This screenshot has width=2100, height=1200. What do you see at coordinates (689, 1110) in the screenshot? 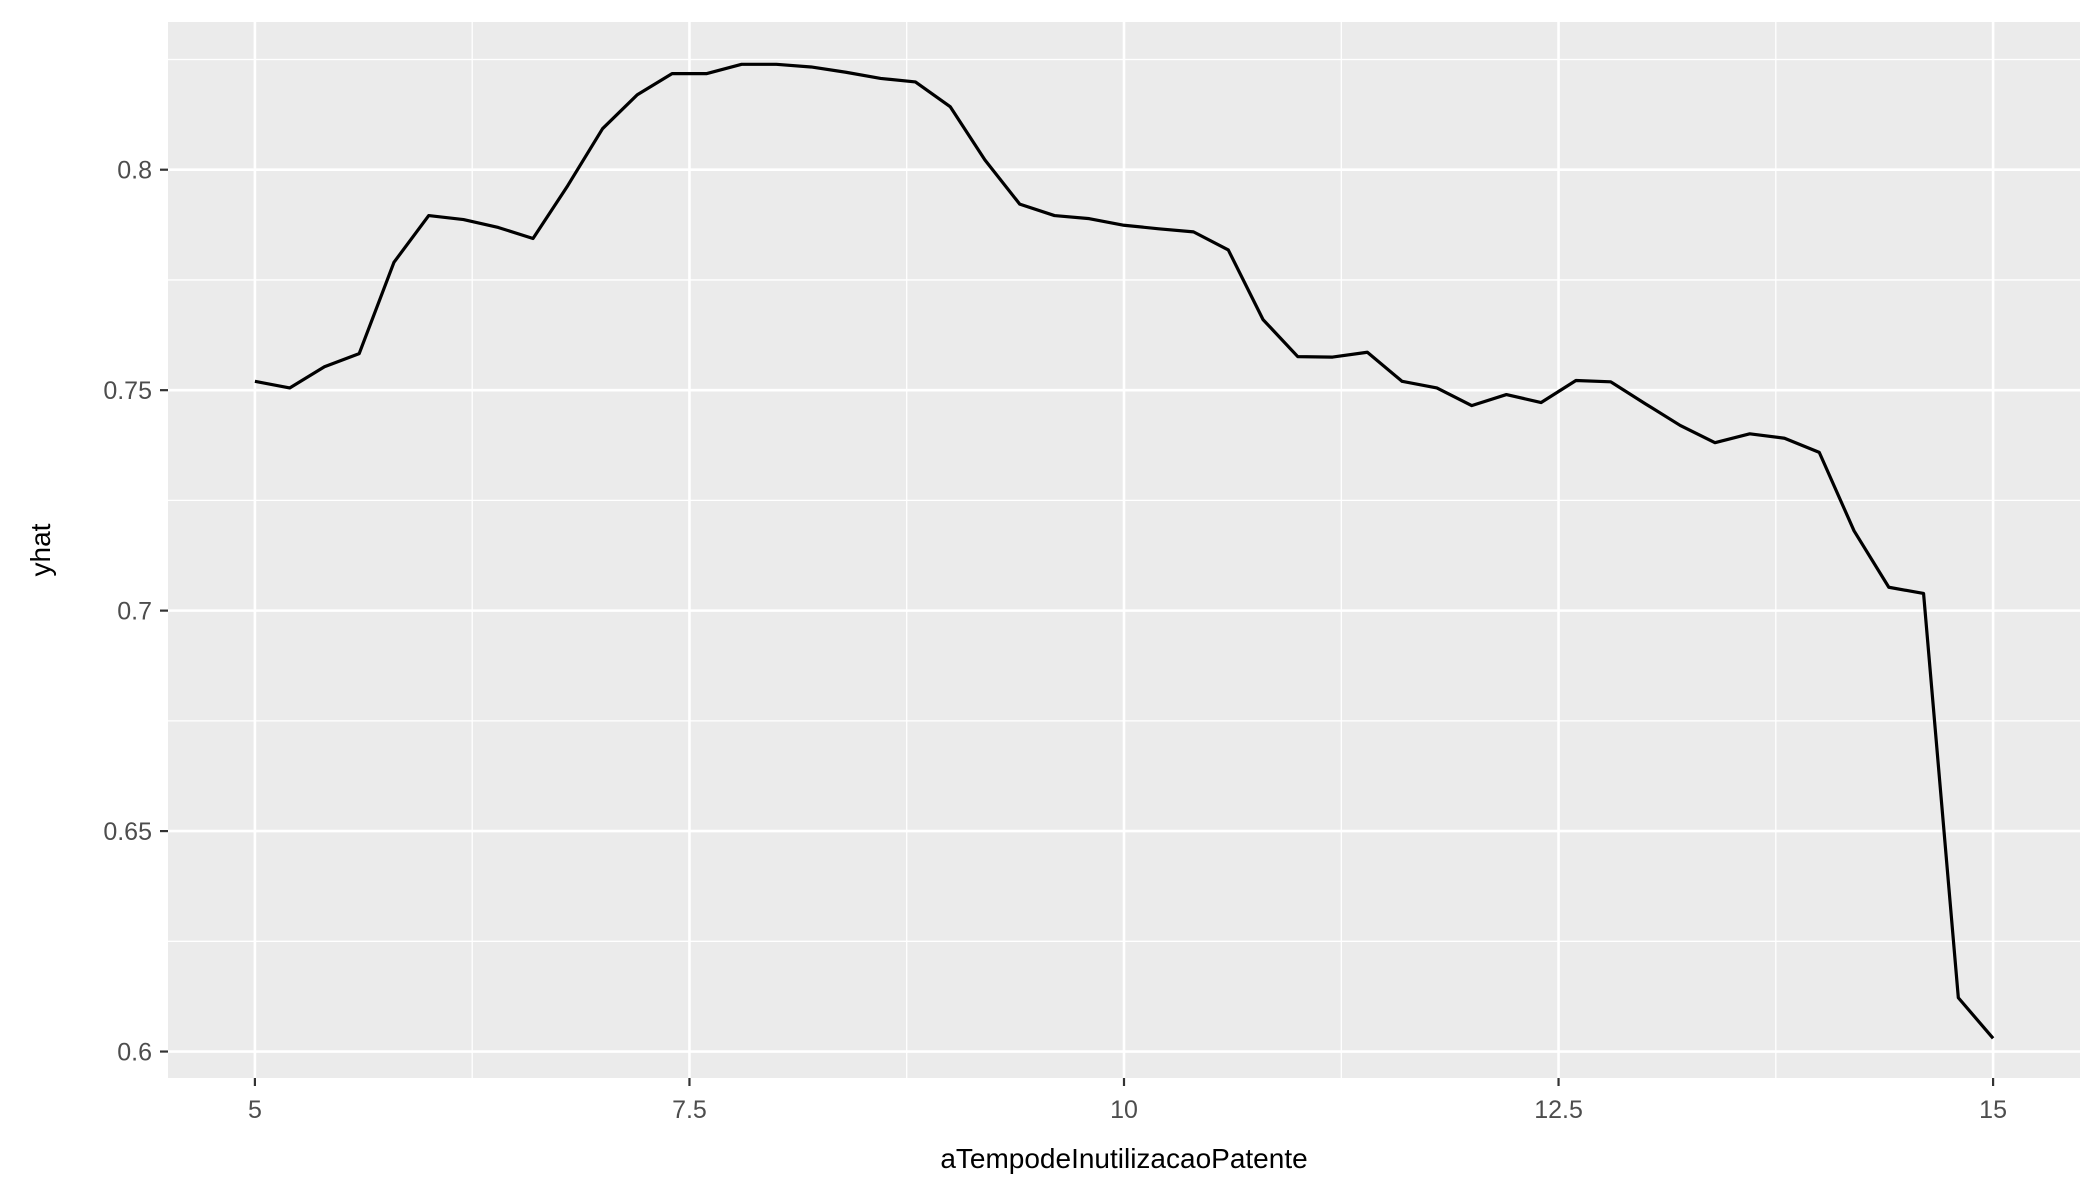
I see `x-tick-label: 7.5` at bounding box center [689, 1110].